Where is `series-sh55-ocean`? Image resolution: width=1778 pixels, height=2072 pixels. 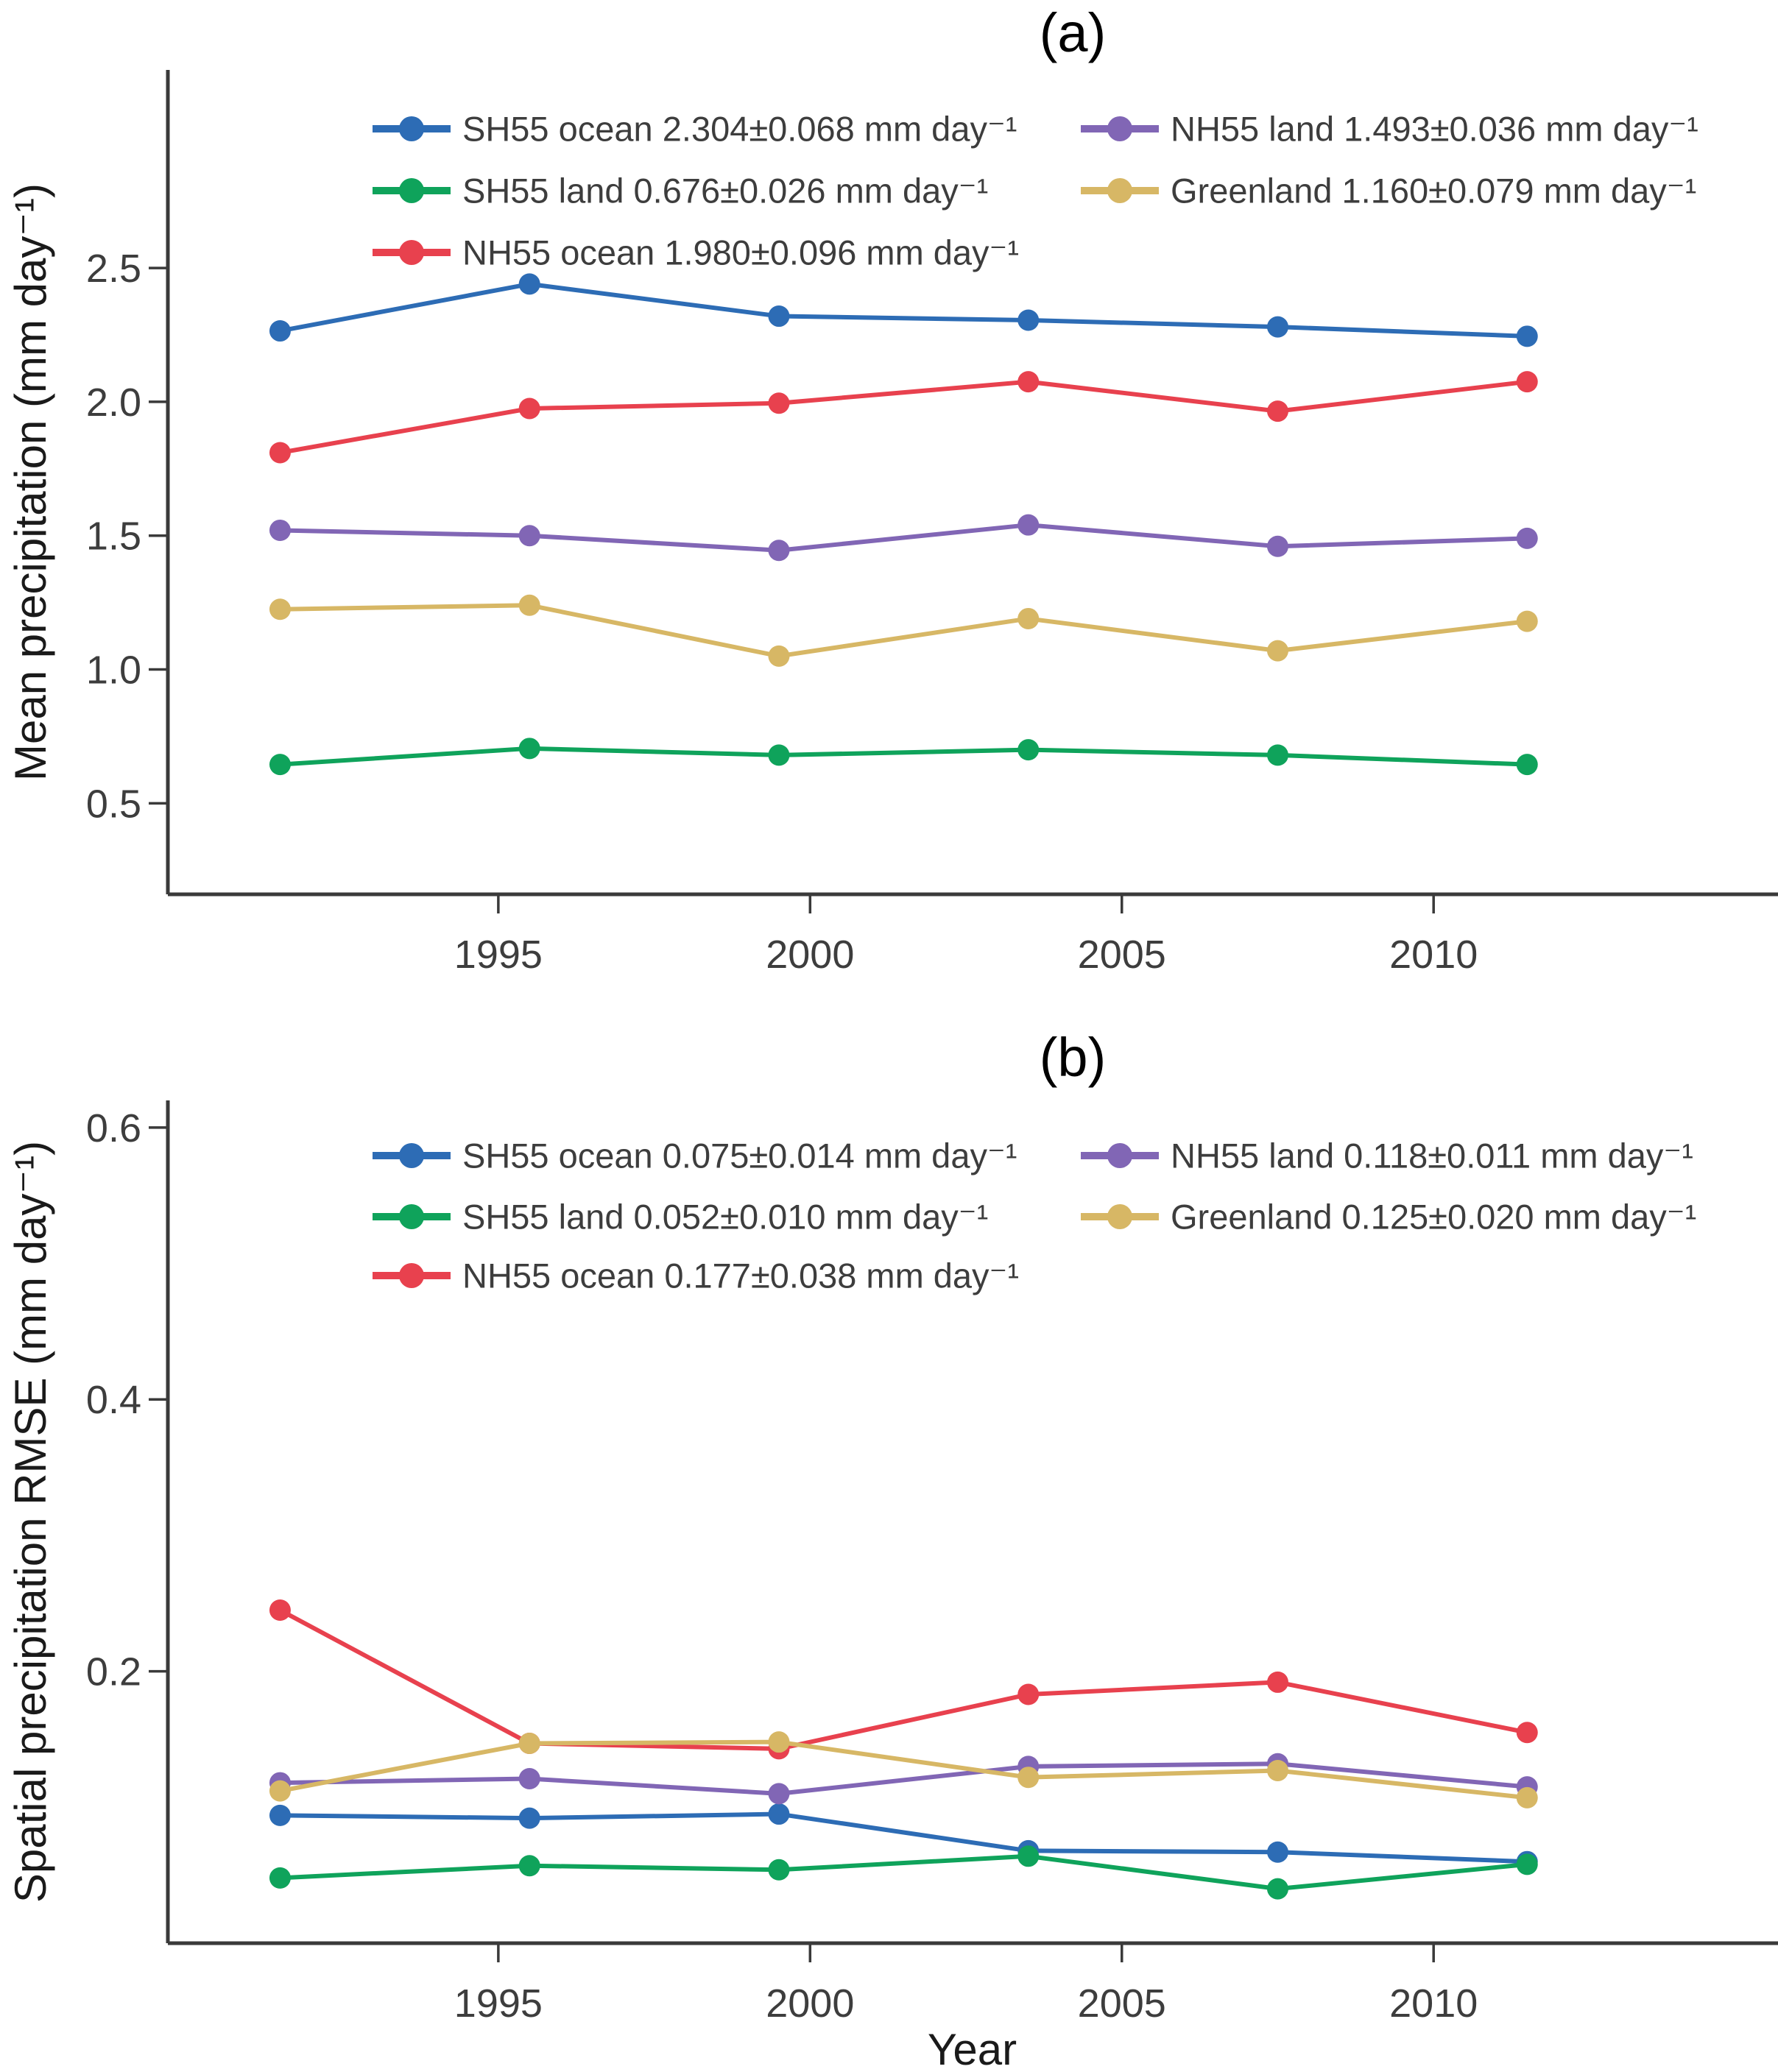 series-sh55-ocean is located at coordinates (903, 310).